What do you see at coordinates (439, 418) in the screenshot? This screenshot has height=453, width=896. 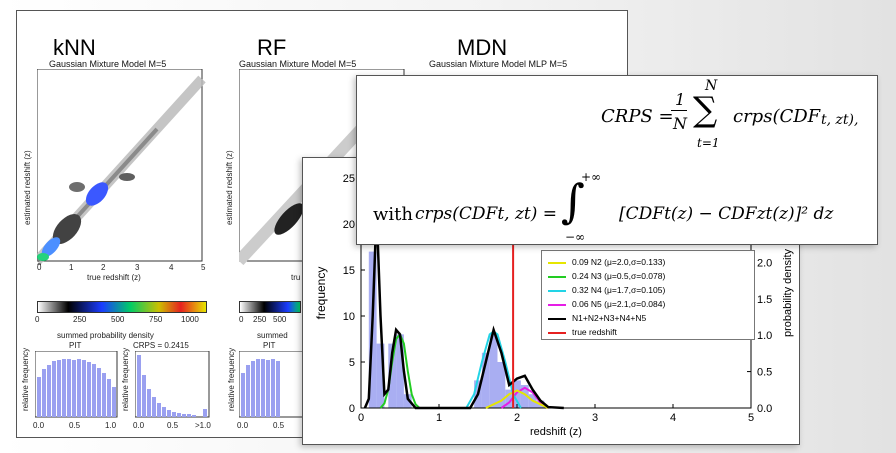 I see `x-tick-label: 1` at bounding box center [439, 418].